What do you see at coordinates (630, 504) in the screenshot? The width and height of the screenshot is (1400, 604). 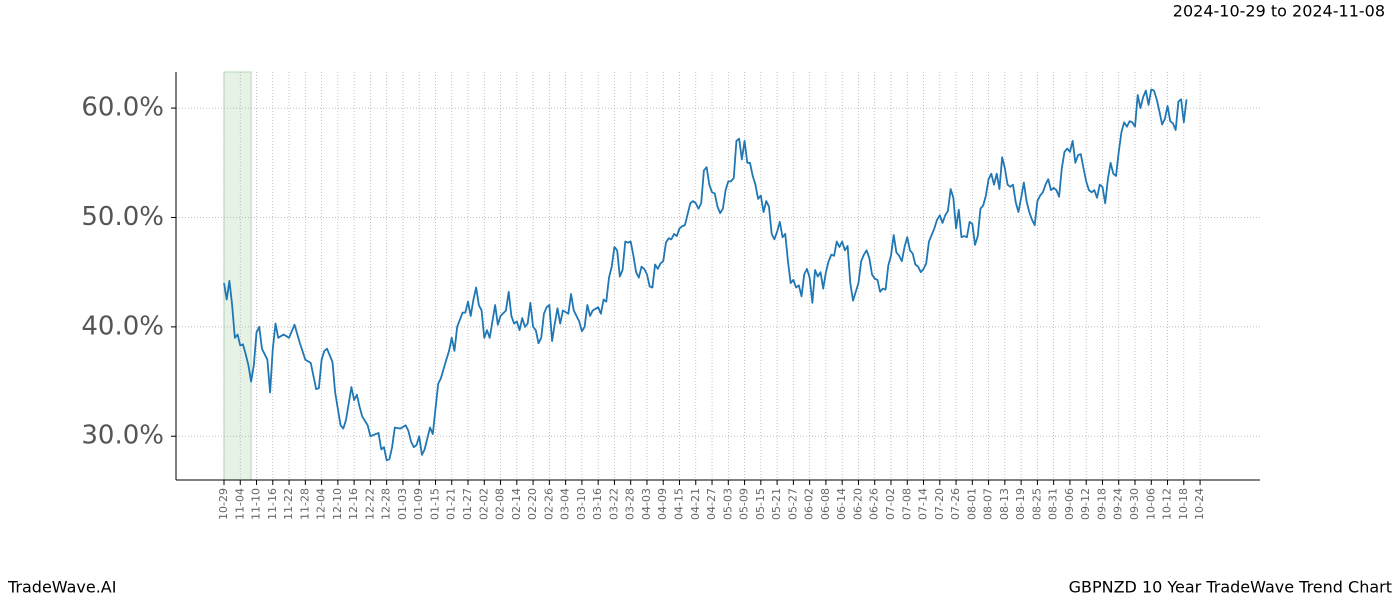 I see `x-tick-label: 03-28` at bounding box center [630, 504].